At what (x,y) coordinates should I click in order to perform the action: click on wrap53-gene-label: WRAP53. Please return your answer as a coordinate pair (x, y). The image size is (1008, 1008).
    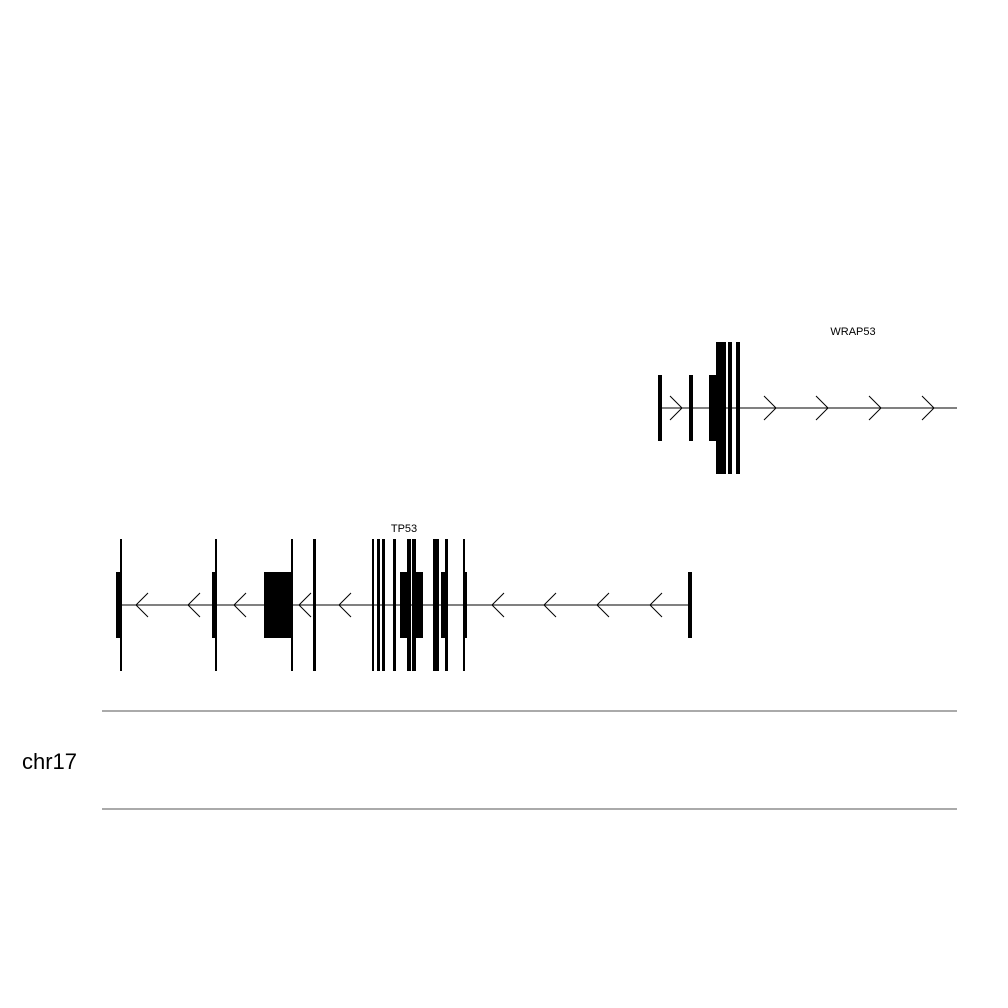
    Looking at the image, I should click on (852, 332).